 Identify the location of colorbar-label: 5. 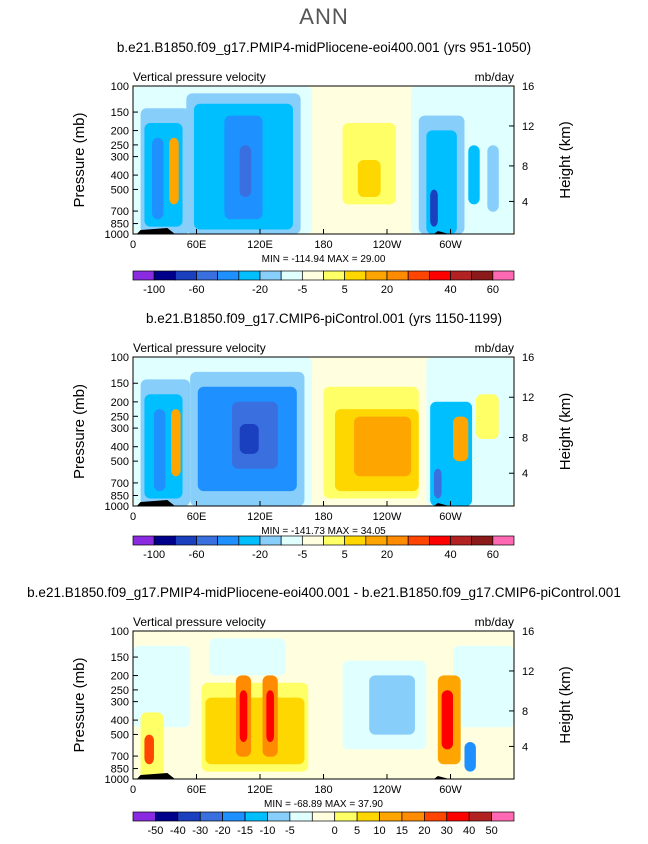
(345, 555).